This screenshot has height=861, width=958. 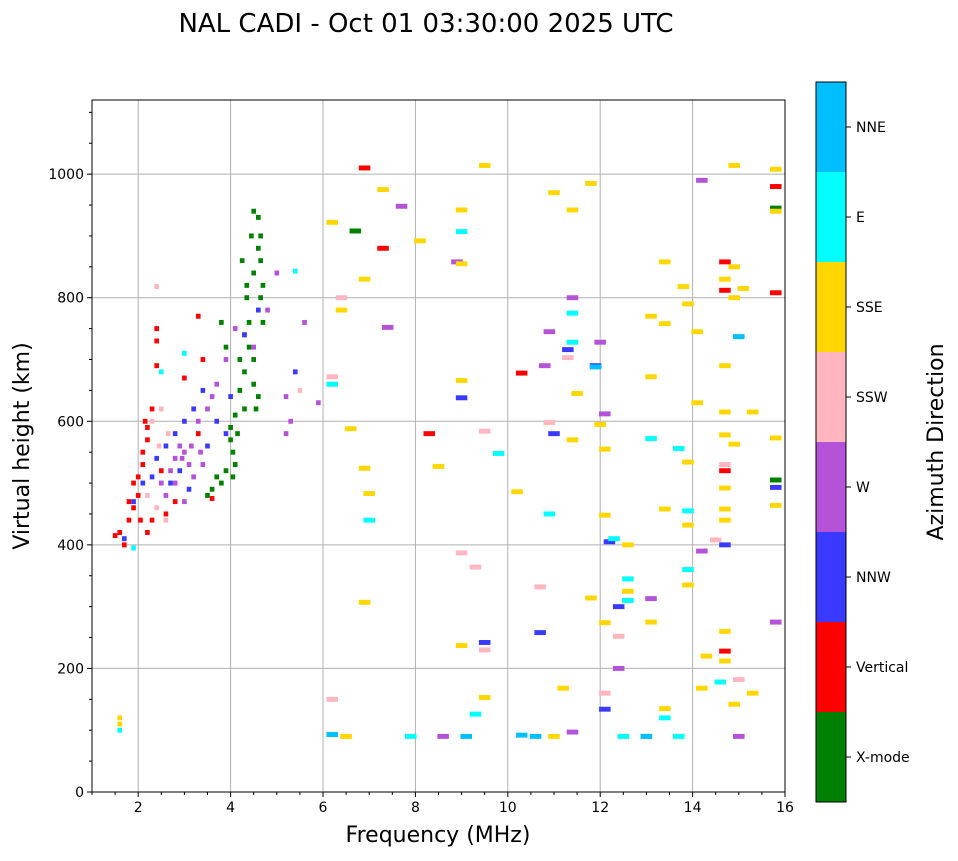 What do you see at coordinates (70, 422) in the screenshot?
I see `y-tick-label: 600` at bounding box center [70, 422].